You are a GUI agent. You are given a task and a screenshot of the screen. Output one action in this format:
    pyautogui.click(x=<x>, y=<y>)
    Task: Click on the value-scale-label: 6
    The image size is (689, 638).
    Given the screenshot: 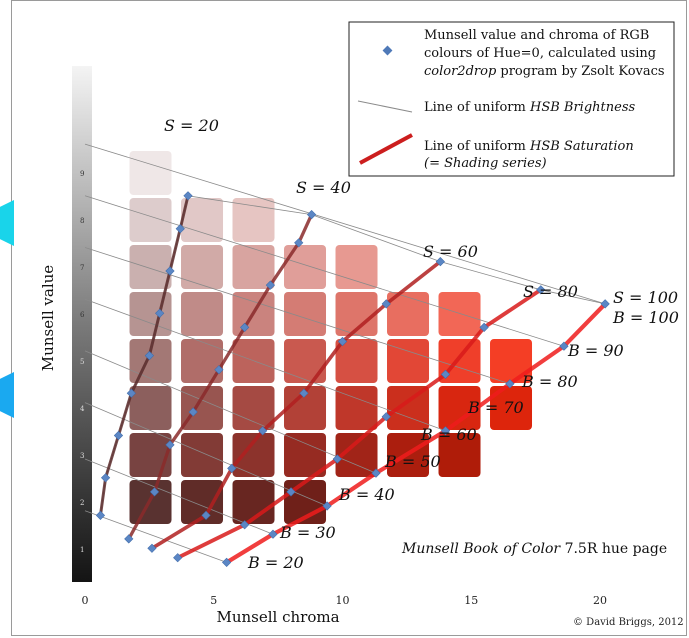 What is the action you would take?
    pyautogui.click(x=82, y=315)
    